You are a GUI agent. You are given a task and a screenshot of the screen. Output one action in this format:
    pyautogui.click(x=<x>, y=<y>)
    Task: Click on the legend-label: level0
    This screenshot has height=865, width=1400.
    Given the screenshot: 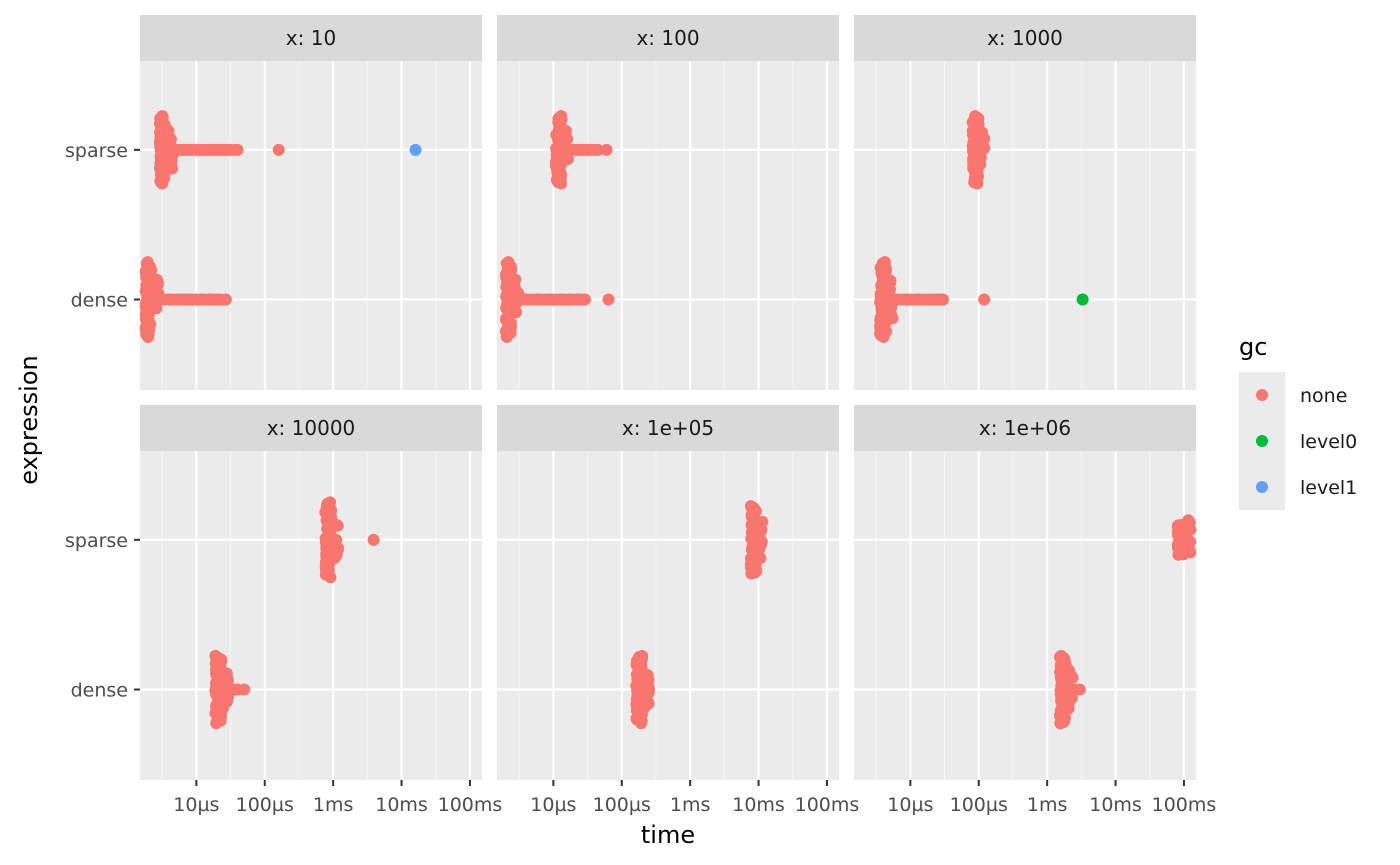 What is the action you would take?
    pyautogui.click(x=1328, y=442)
    